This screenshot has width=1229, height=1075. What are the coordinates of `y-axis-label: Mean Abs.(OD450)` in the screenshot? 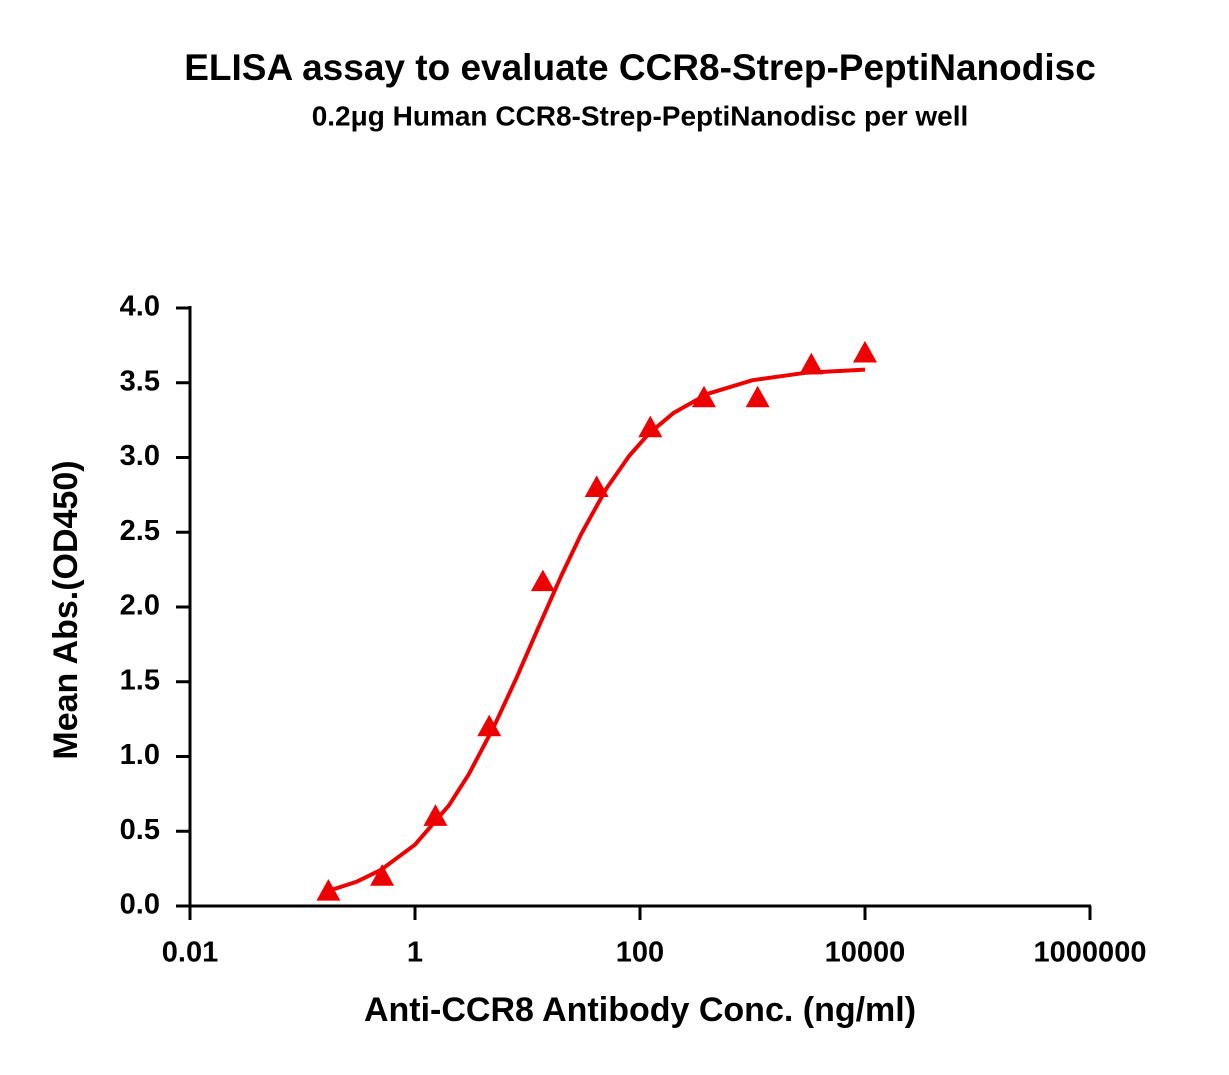 It's located at (66, 609).